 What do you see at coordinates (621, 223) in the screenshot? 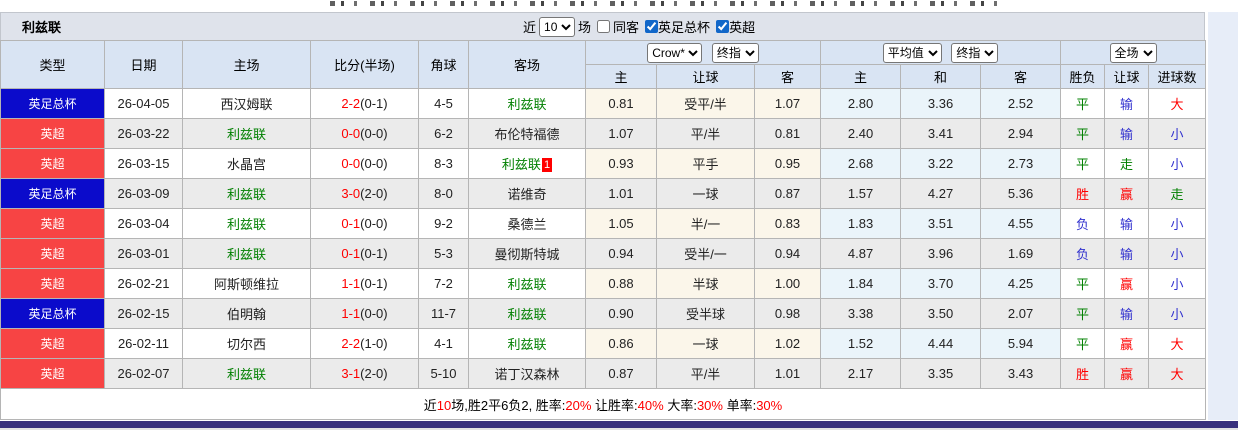
I see `handicap-home-odds: 1.05` at bounding box center [621, 223].